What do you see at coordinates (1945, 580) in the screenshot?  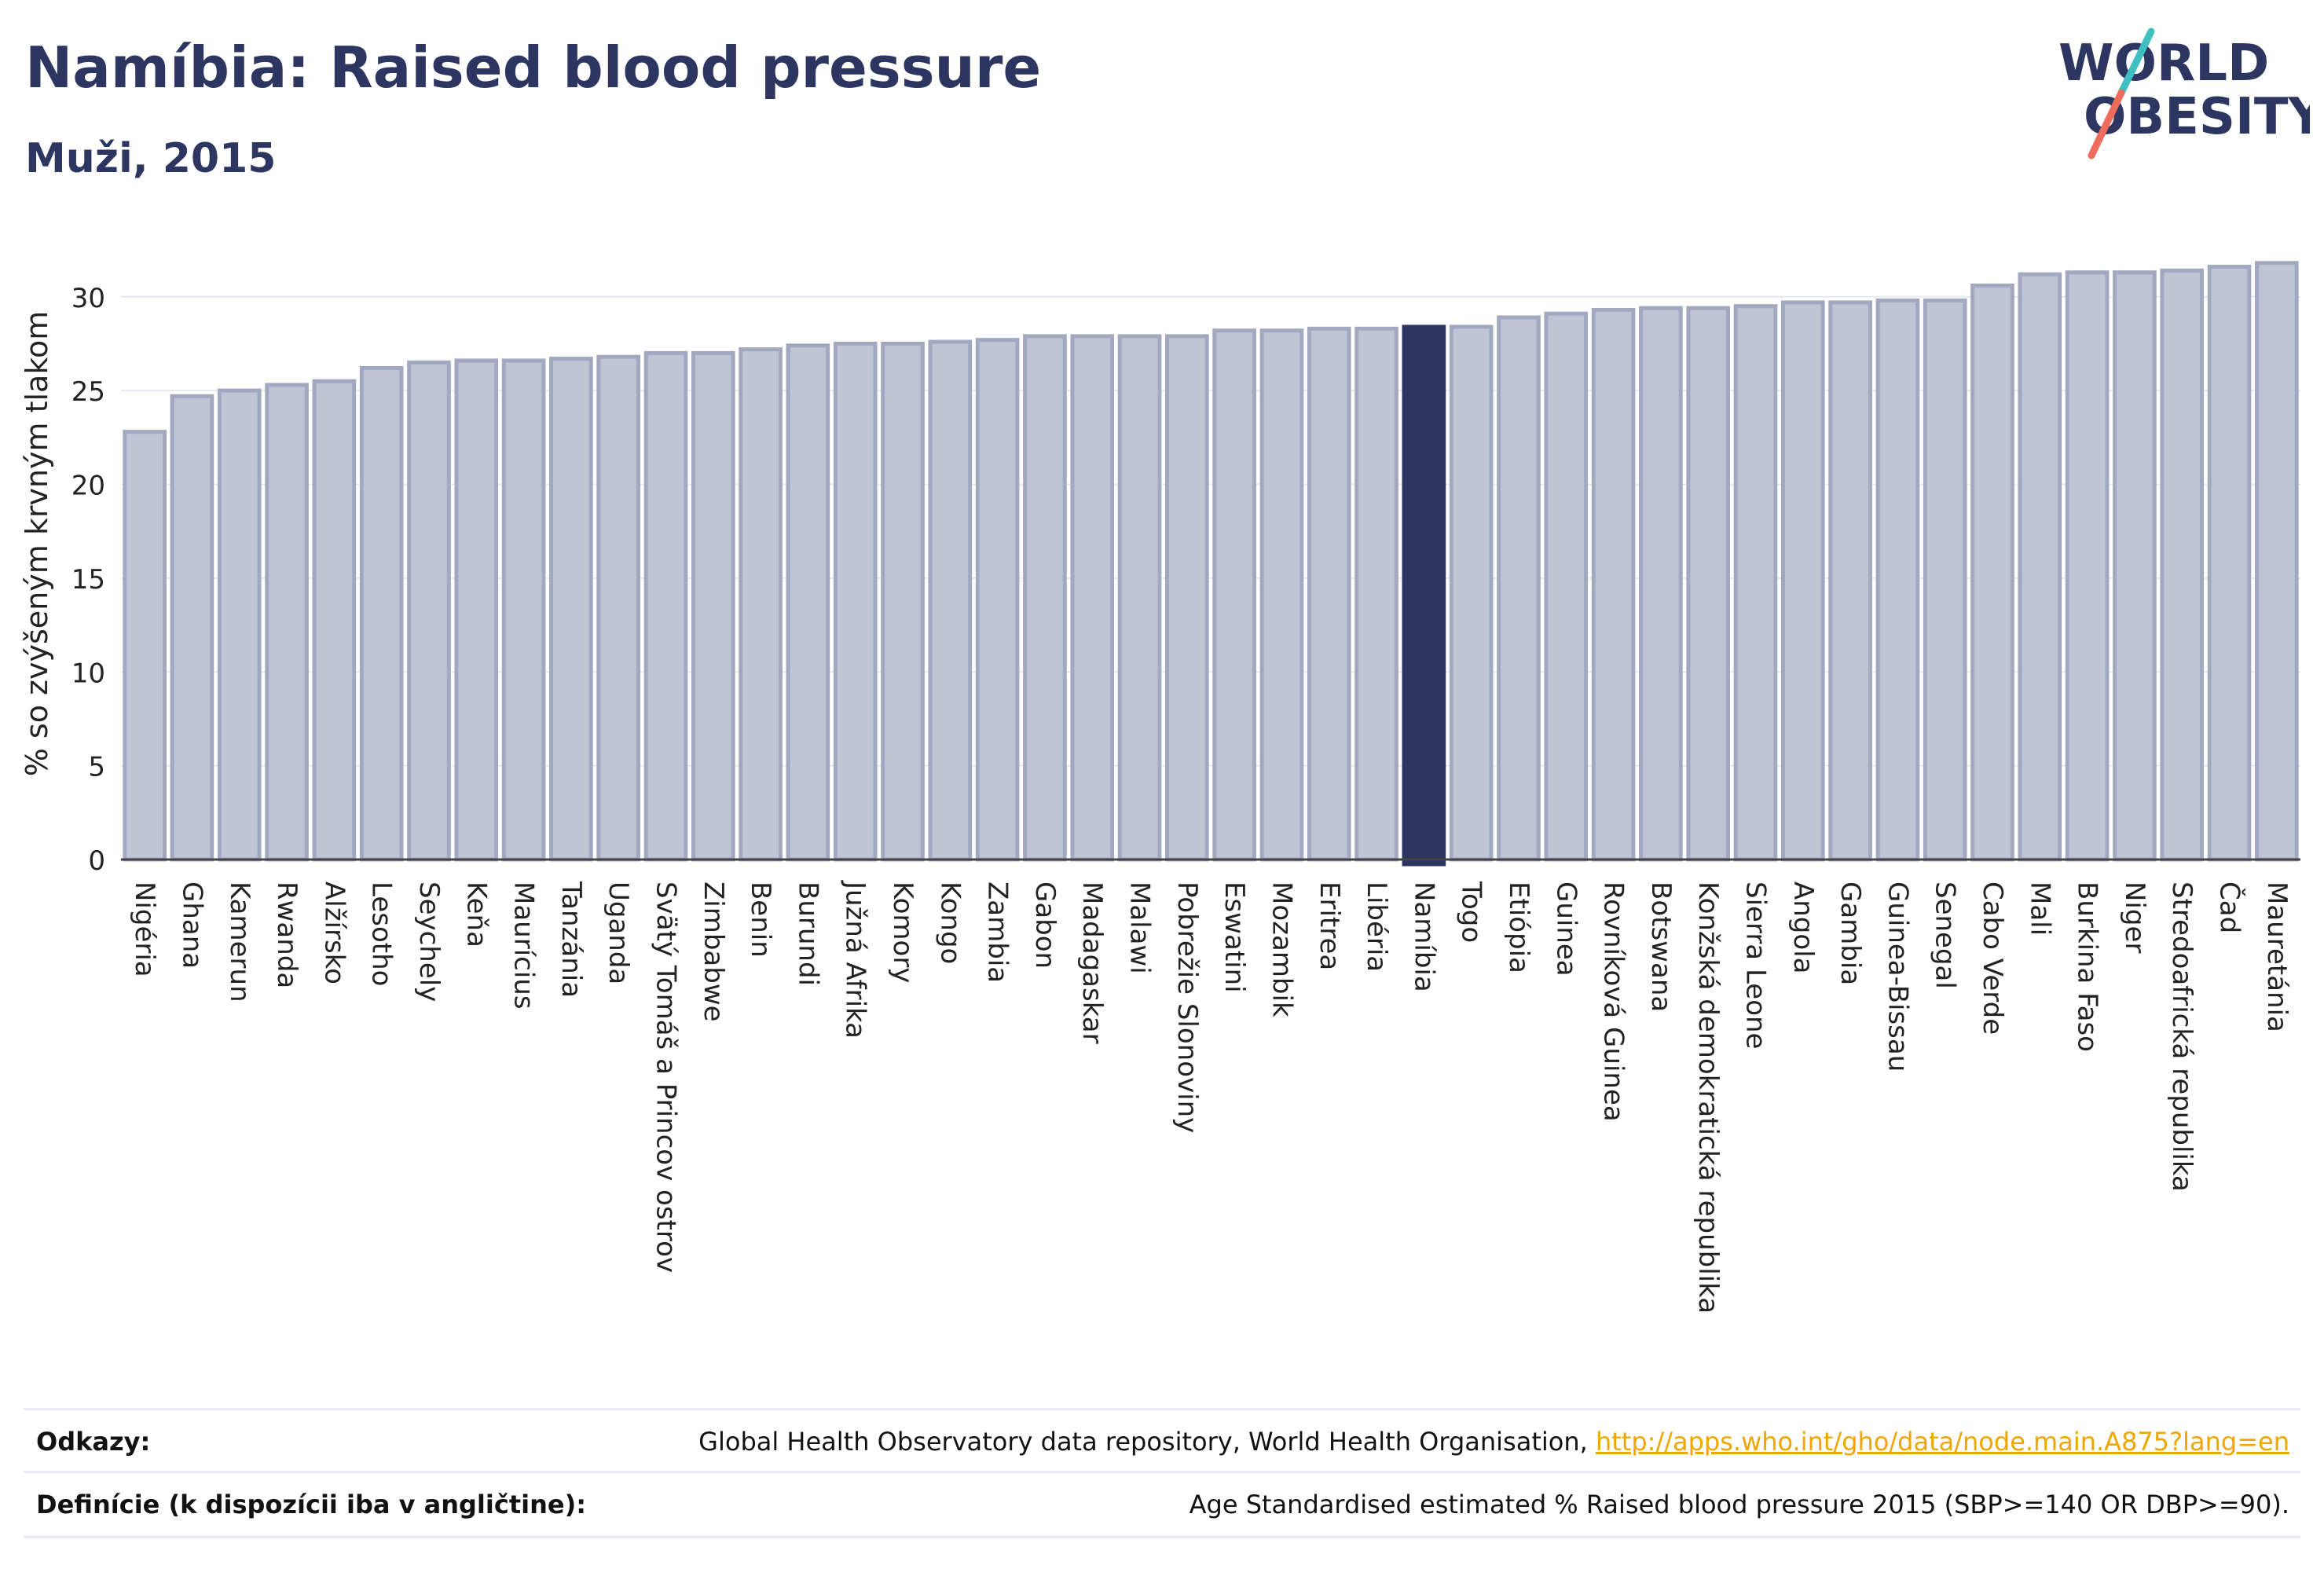 I see `bar-senegal` at bounding box center [1945, 580].